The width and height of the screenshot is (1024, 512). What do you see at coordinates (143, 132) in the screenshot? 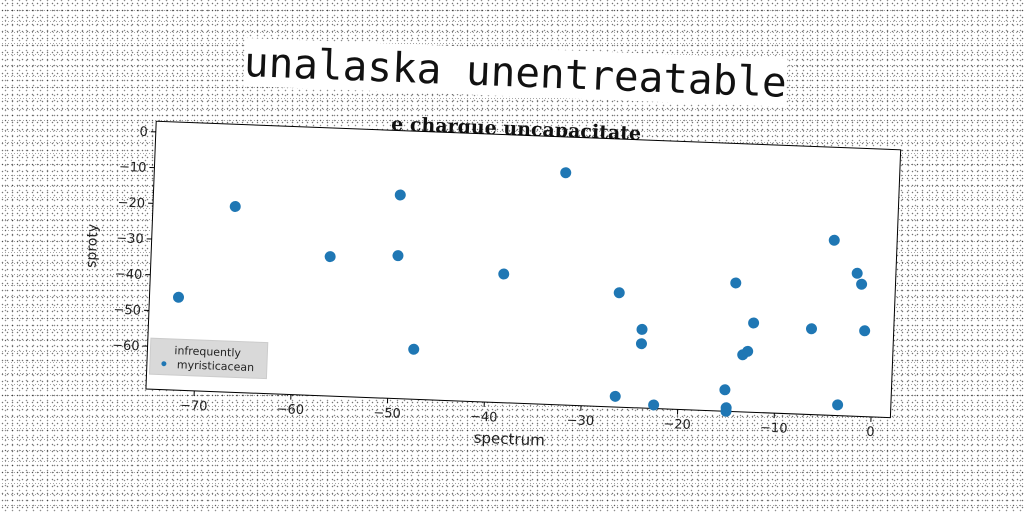
I see `y-tick-label: 0` at bounding box center [143, 132].